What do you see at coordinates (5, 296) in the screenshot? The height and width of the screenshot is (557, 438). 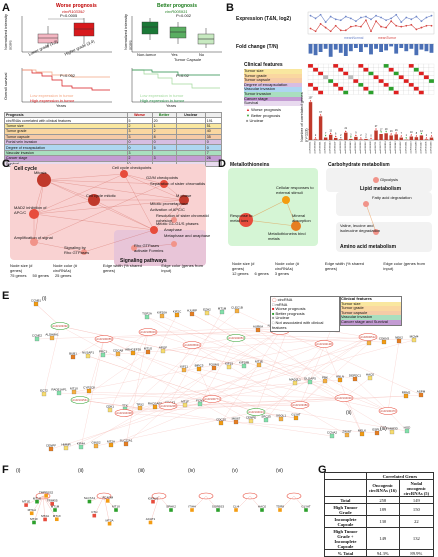 I see `panel-e-letter: E` at bounding box center [5, 296].